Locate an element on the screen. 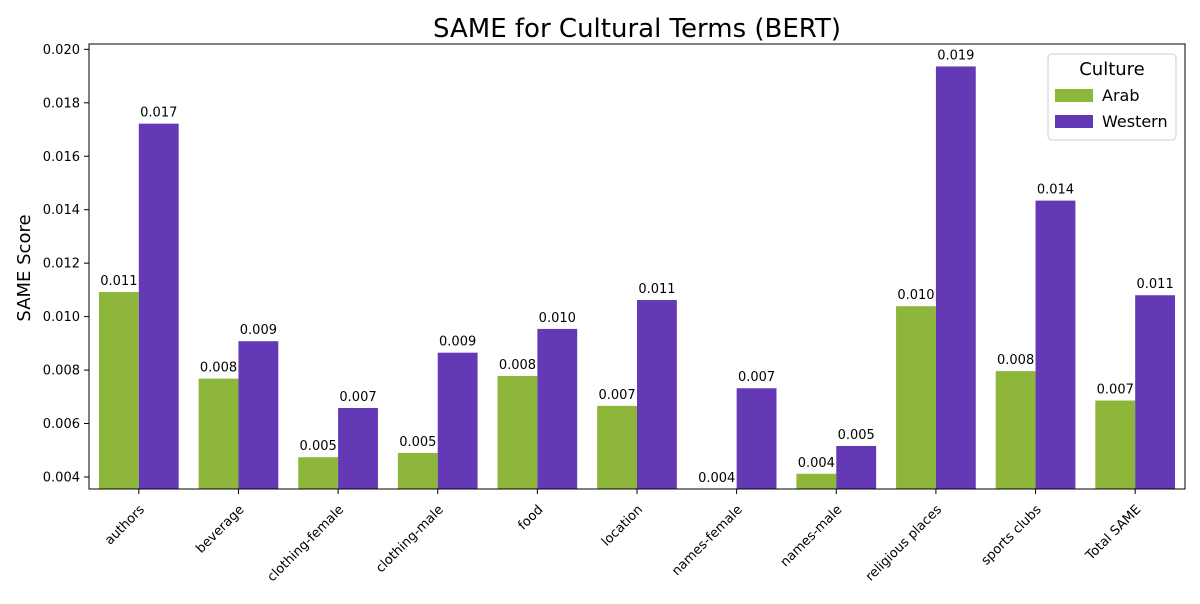 The height and width of the screenshot is (604, 1200). x-tick-label: authors is located at coordinates (125, 525).